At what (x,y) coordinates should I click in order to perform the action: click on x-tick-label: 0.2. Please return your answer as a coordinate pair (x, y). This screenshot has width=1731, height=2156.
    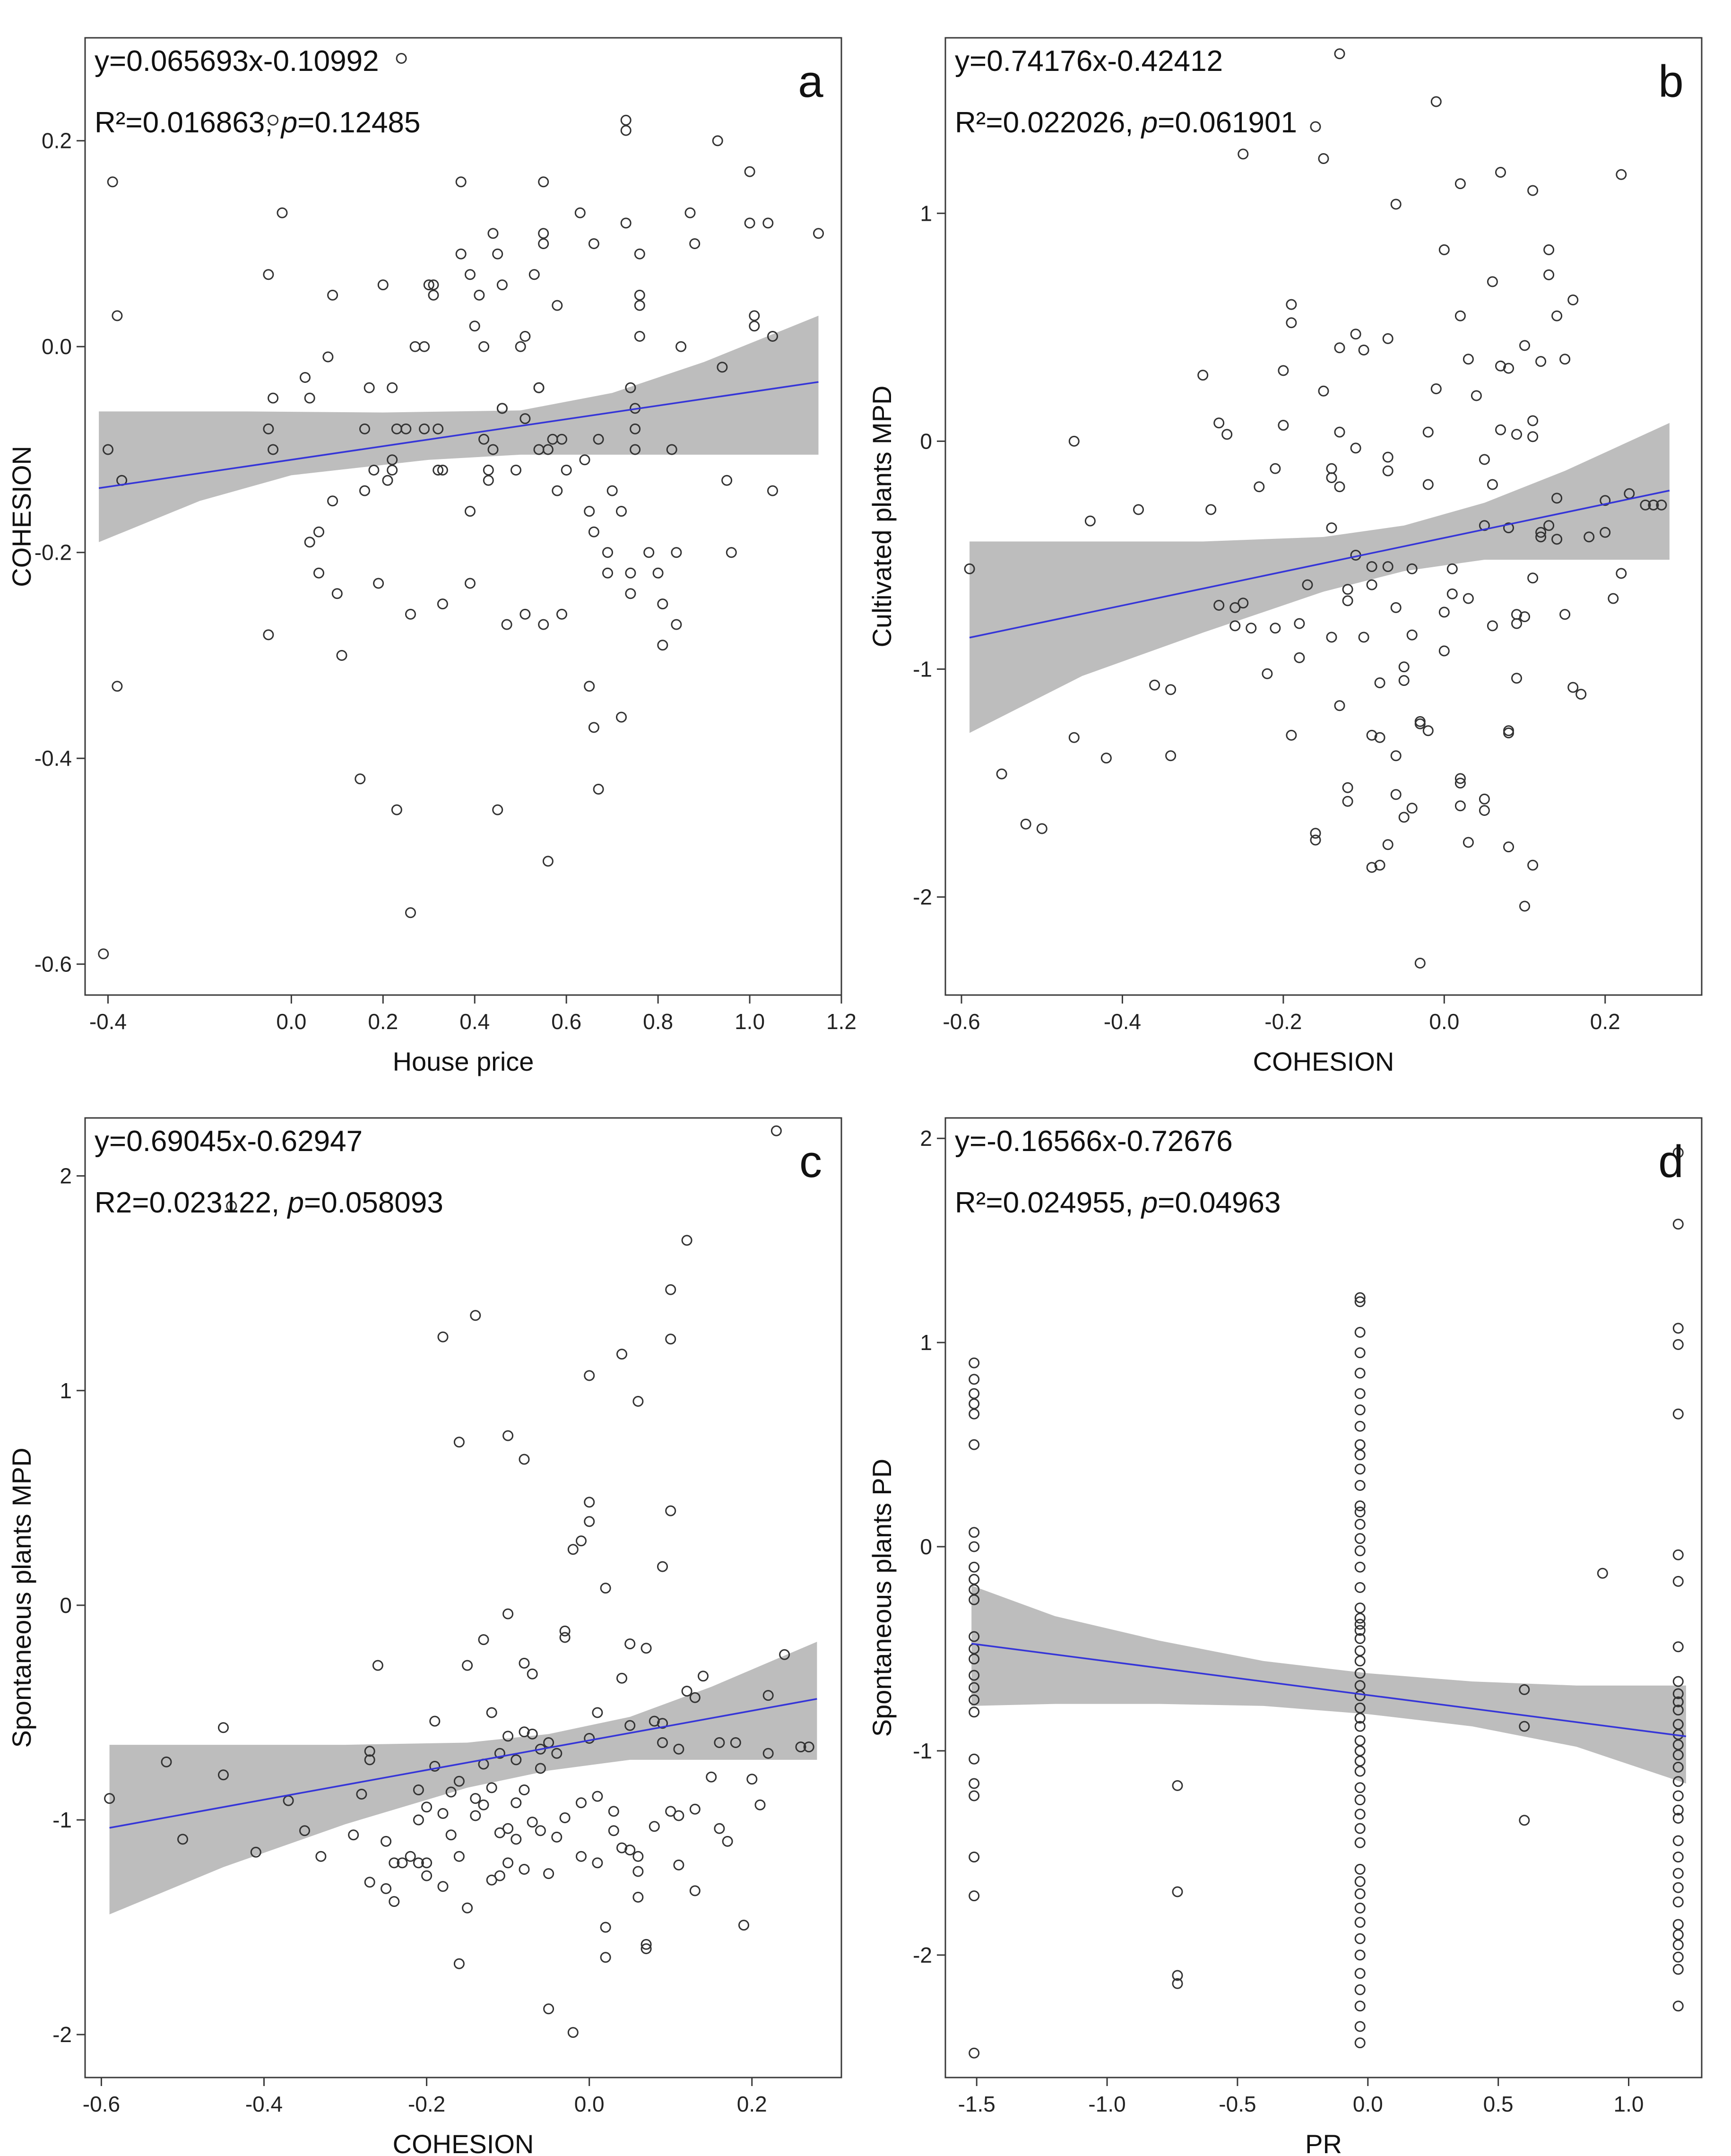
    Looking at the image, I should click on (752, 2104).